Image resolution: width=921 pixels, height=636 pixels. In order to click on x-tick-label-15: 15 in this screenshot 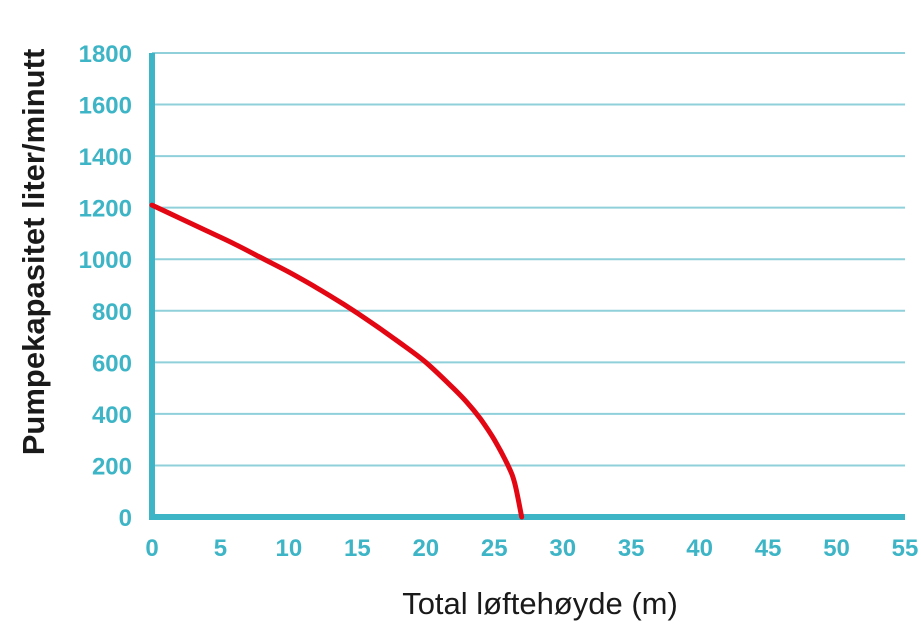, I will do `click(357, 548)`.